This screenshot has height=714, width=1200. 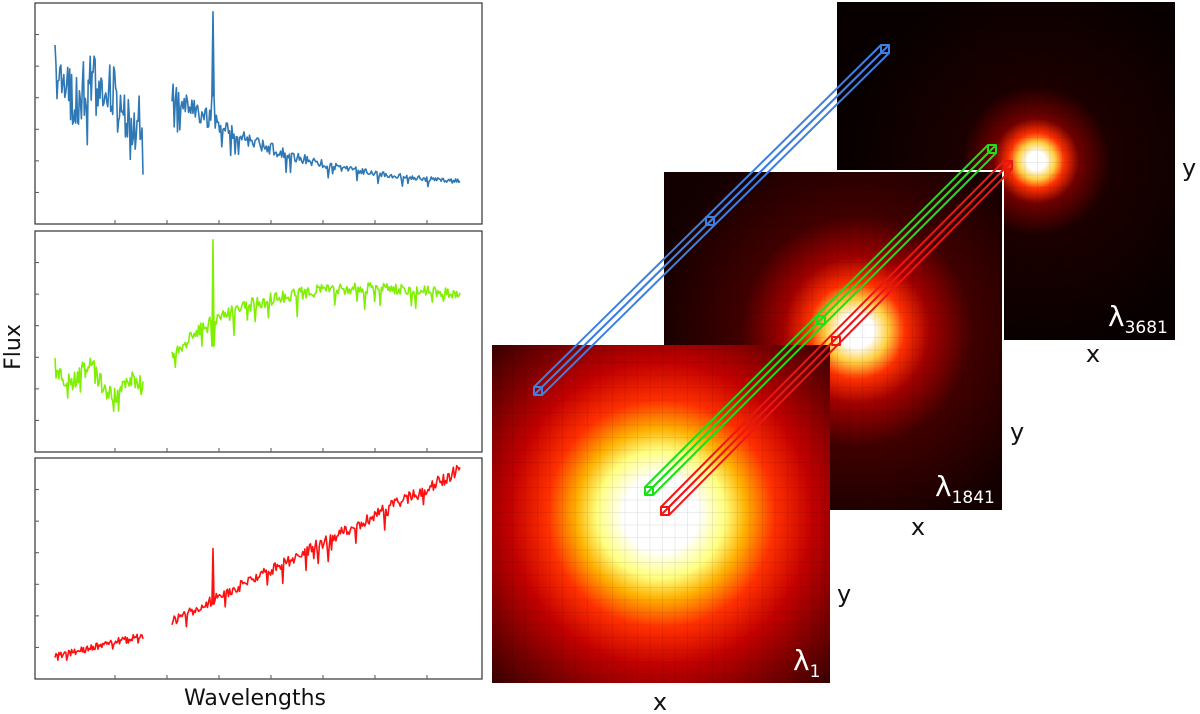 I want to click on slice-wavelength-label: λ1841, so click(x=965, y=489).